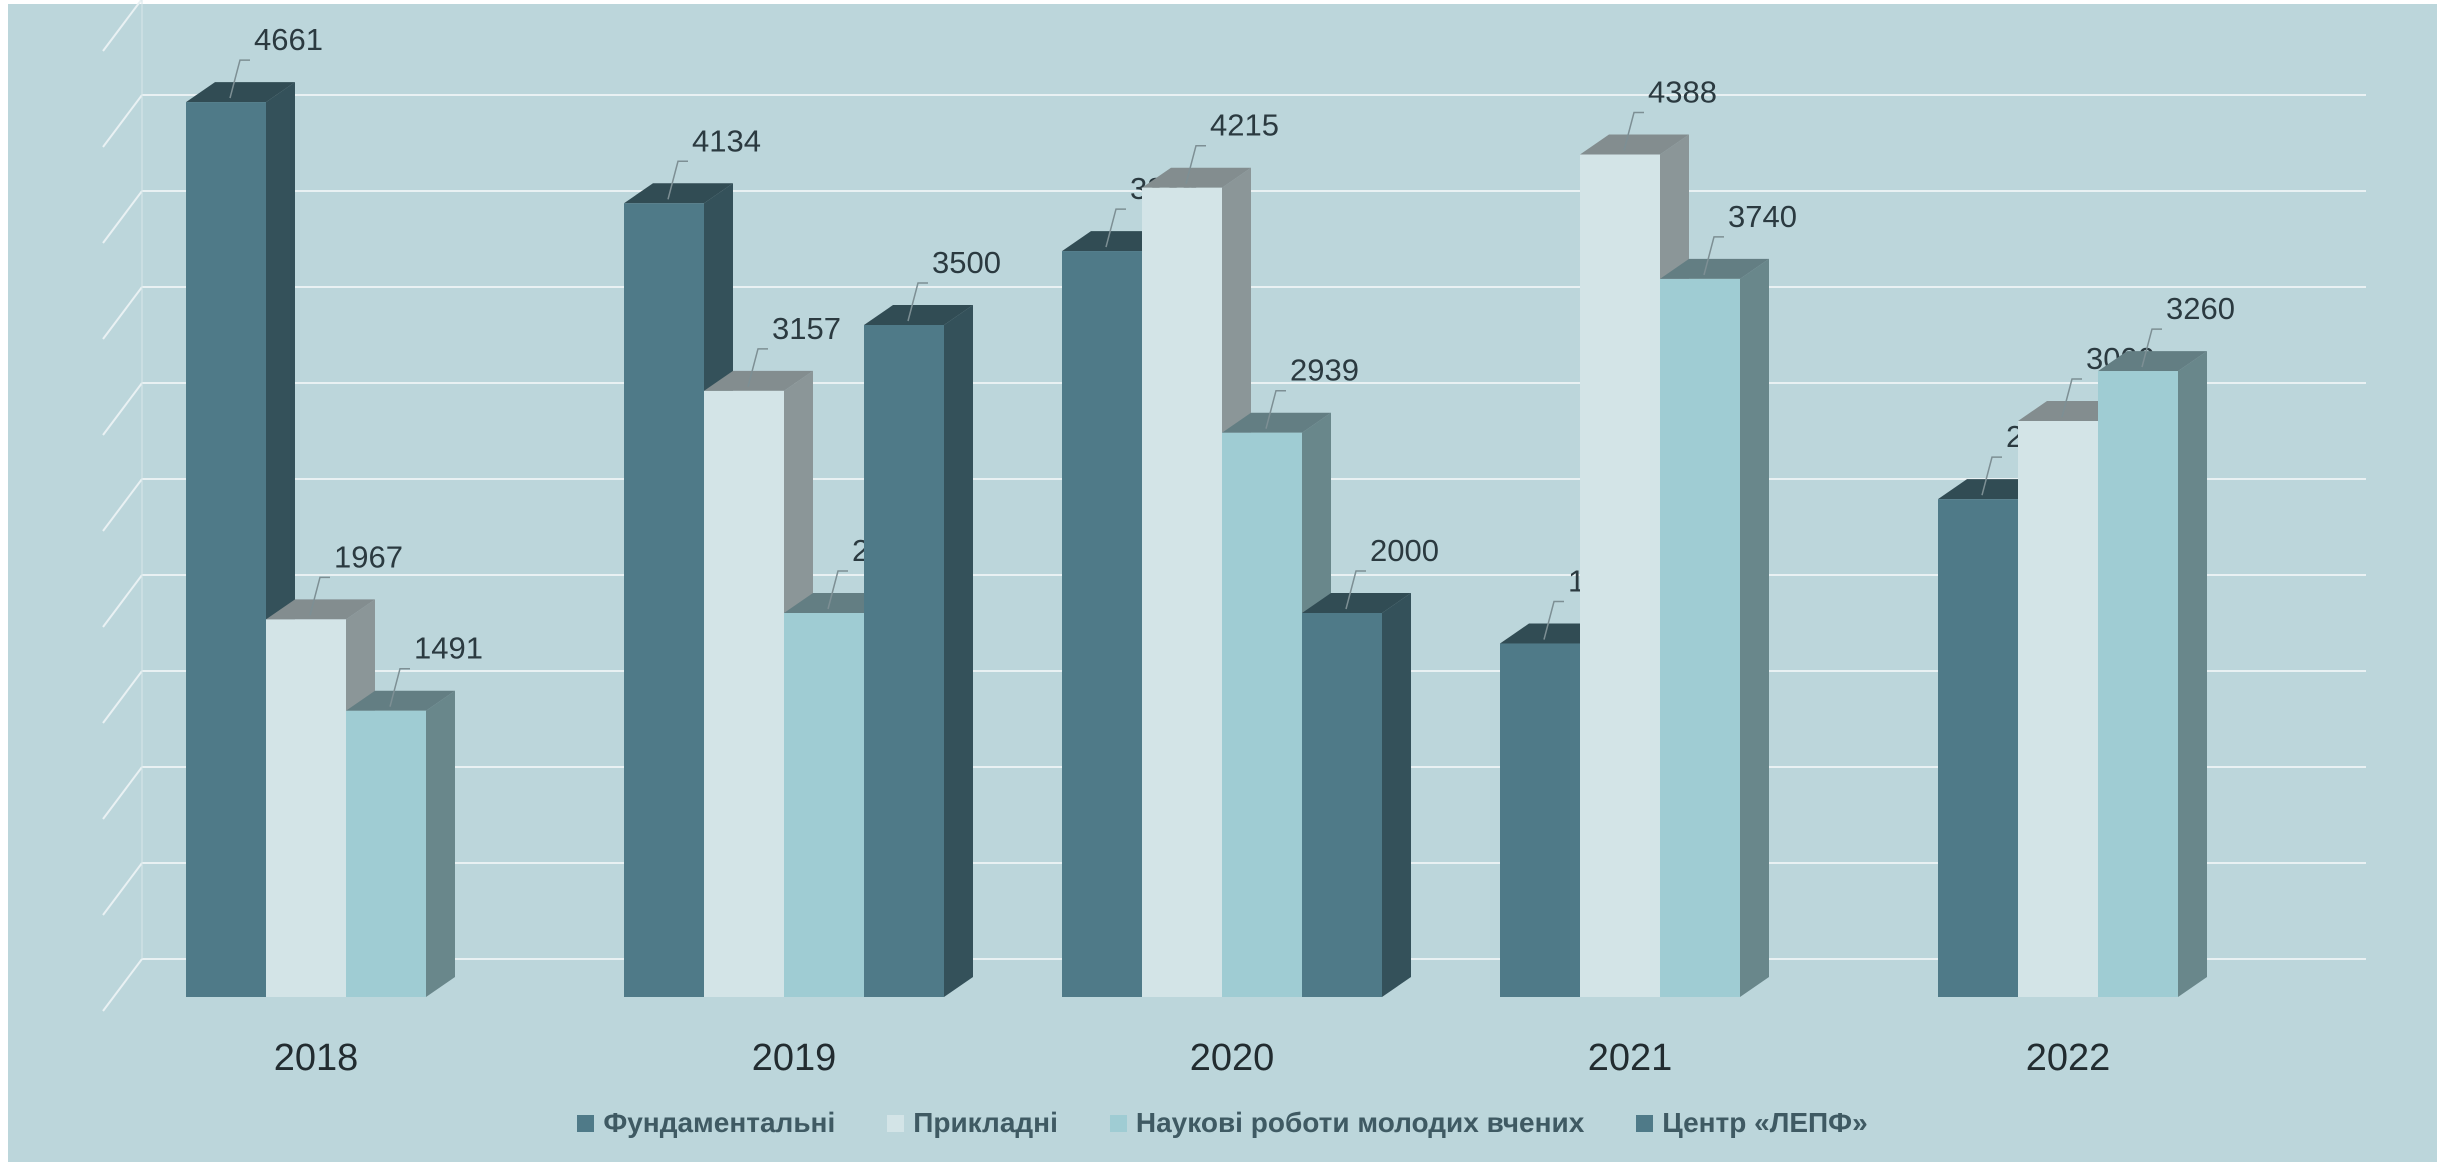  What do you see at coordinates (985, 1122) in the screenshot?
I see `legend-label: Прикладні` at bounding box center [985, 1122].